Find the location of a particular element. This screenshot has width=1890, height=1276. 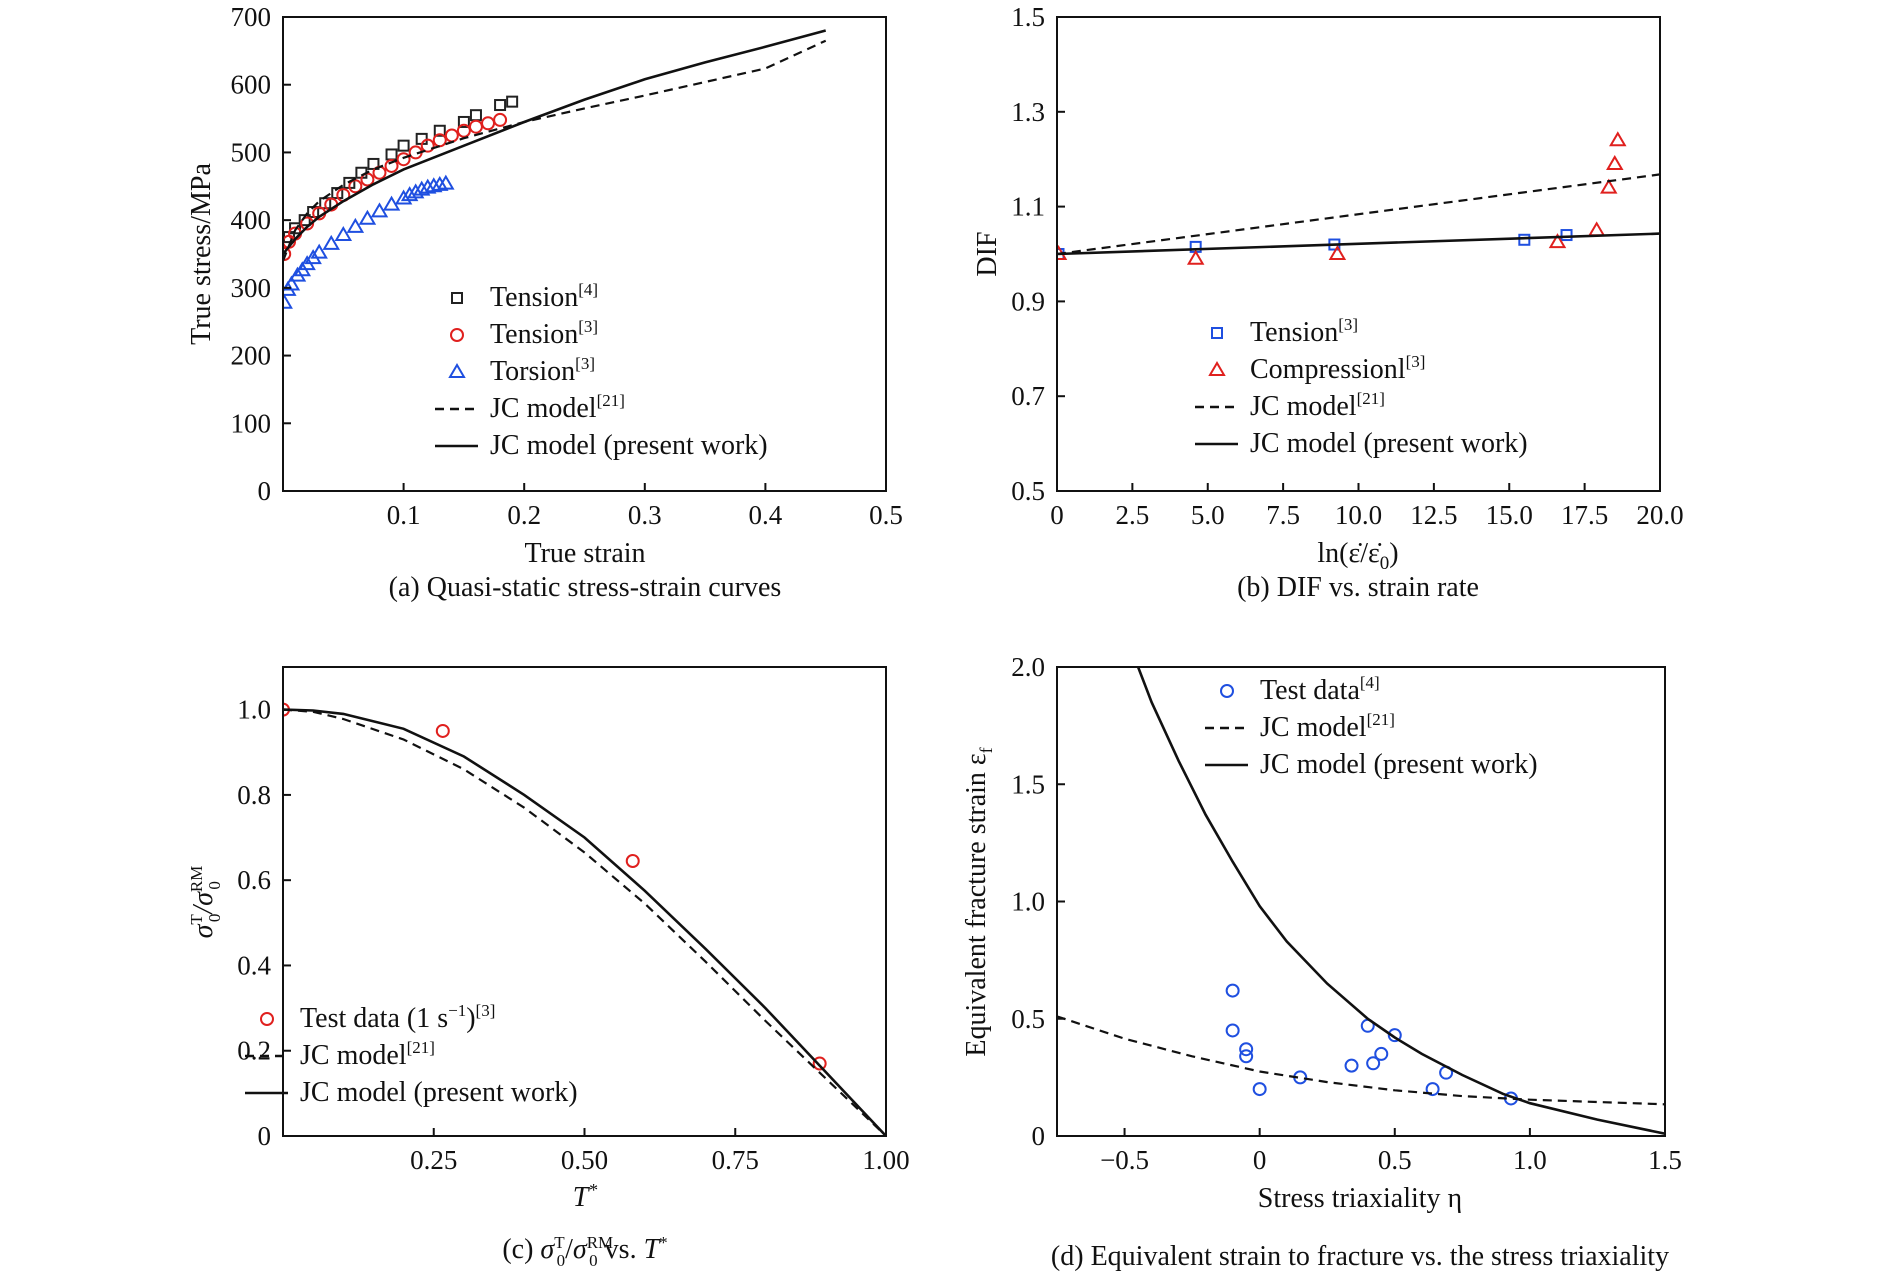

panel-b-legend-entry: Tension[3] is located at coordinates (1284, 331).